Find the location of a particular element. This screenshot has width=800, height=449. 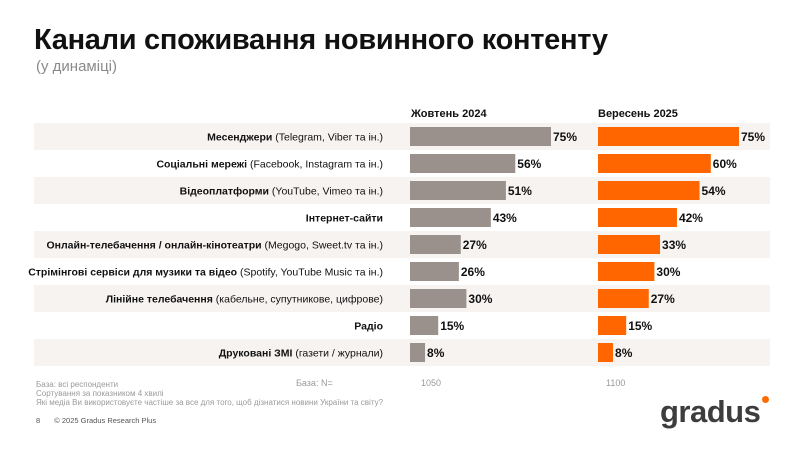

footer: 8 © 2025 Gradus Research Plus is located at coordinates (96, 420).